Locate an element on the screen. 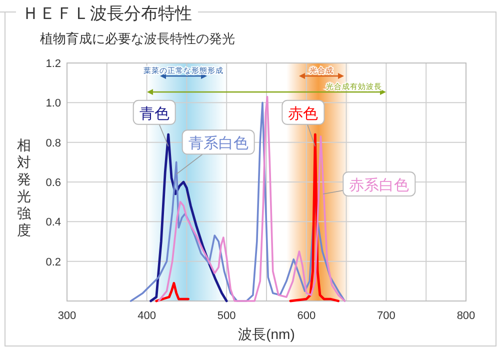 The height and width of the screenshot is (350, 500). x-tick-label: 700 is located at coordinates (386, 316).